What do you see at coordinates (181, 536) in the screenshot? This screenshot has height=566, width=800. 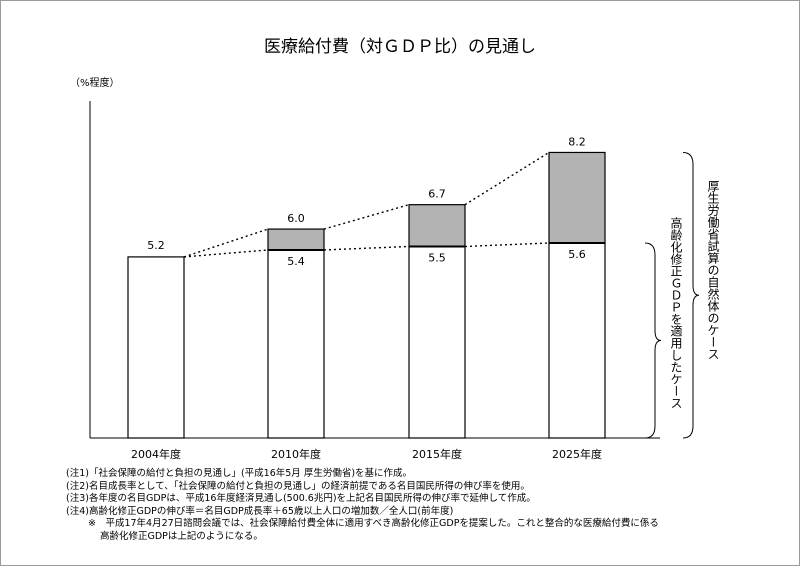 I see `footnote-remark-cont: 高齢化修正GDPは上記のようになる。` at bounding box center [181, 536].